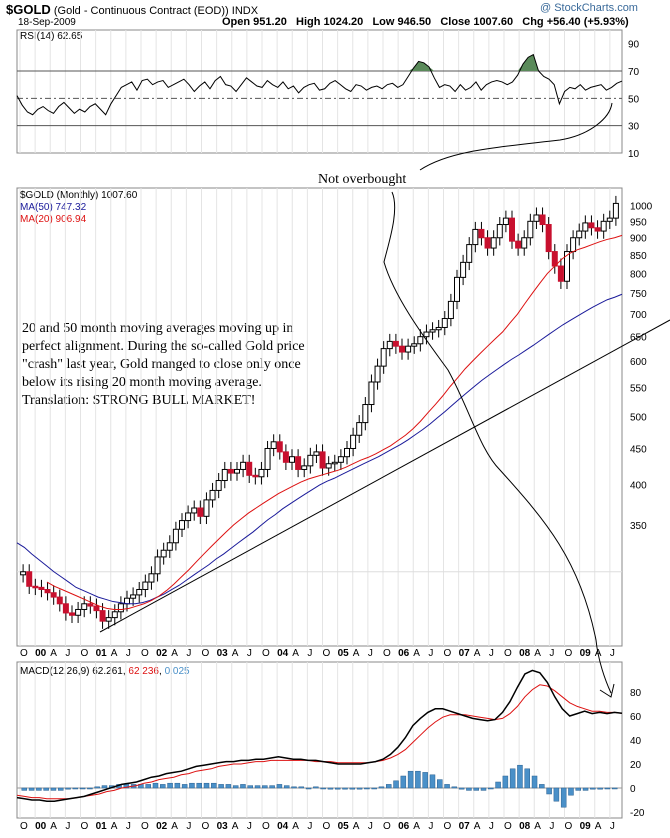 The height and width of the screenshot is (838, 670). What do you see at coordinates (634, 72) in the screenshot?
I see `rsi-y-tick: 70` at bounding box center [634, 72].